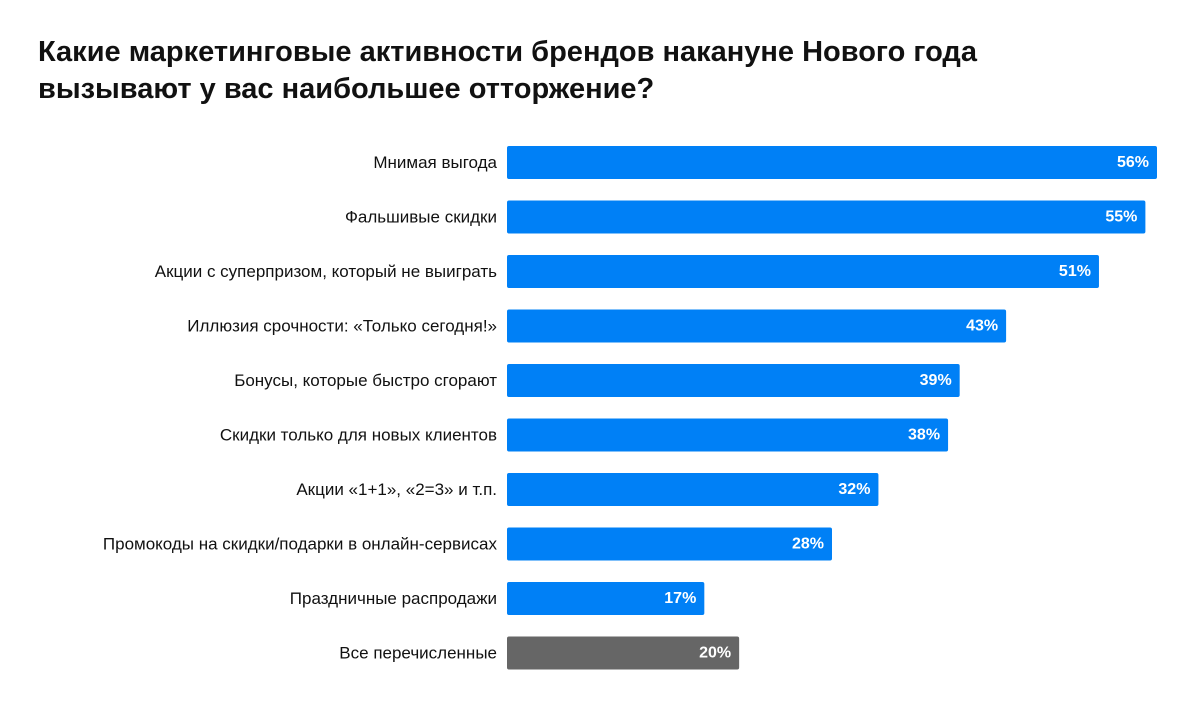 This screenshot has height=706, width=1200. I want to click on bar-row: Иллюзия срочности: «Только сегодня!» 43%, so click(597, 326).